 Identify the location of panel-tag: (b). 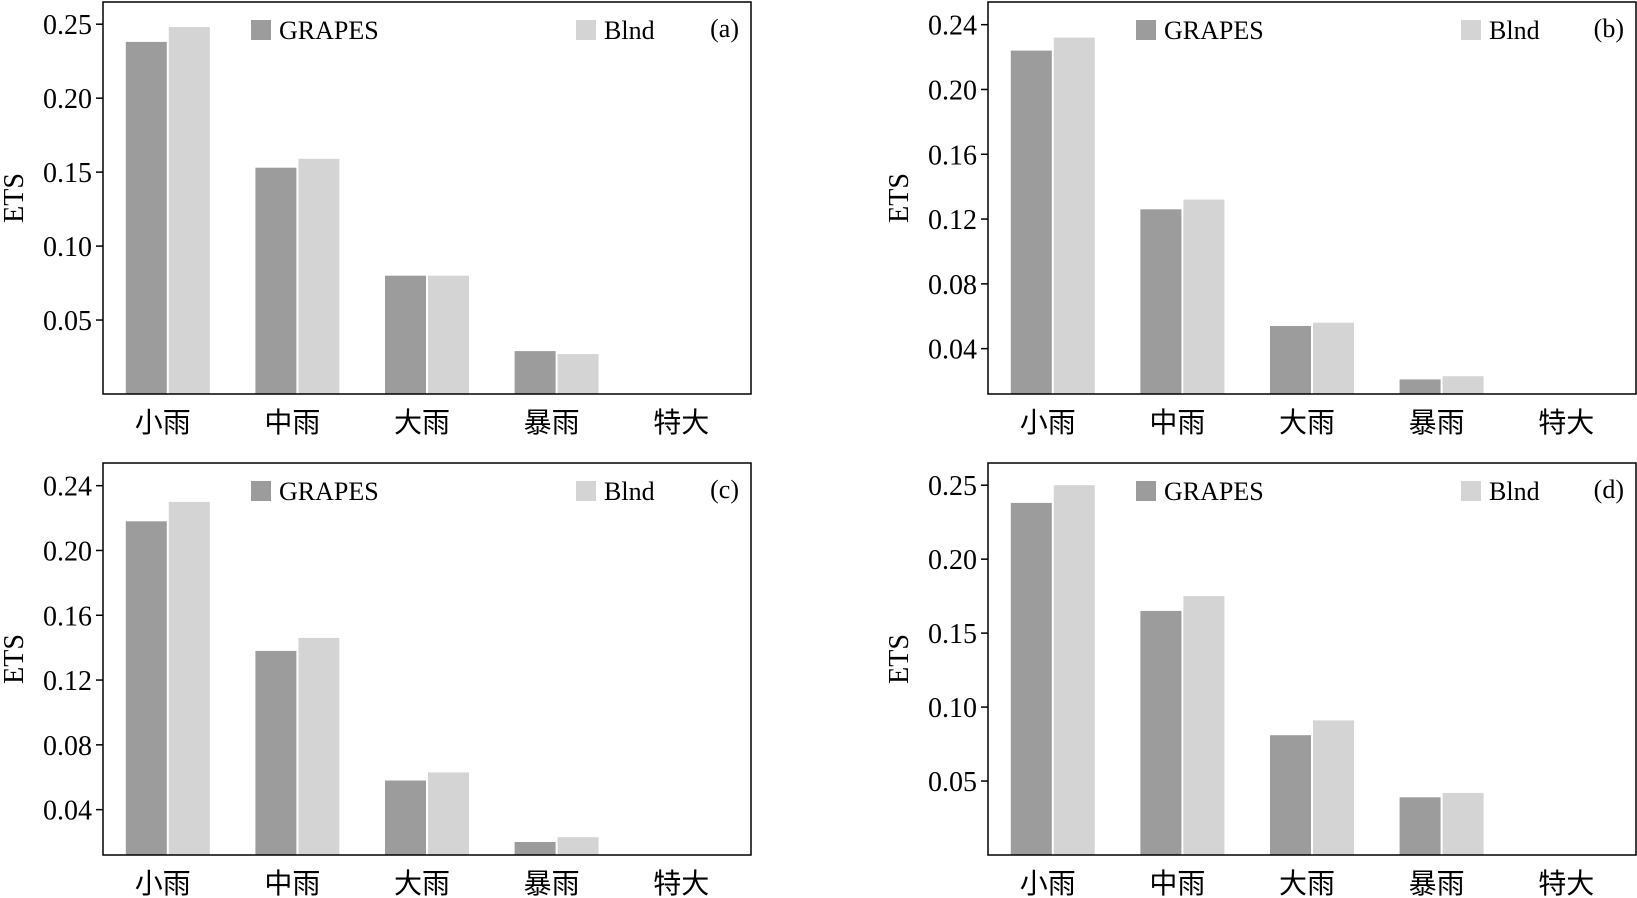
(1609, 28).